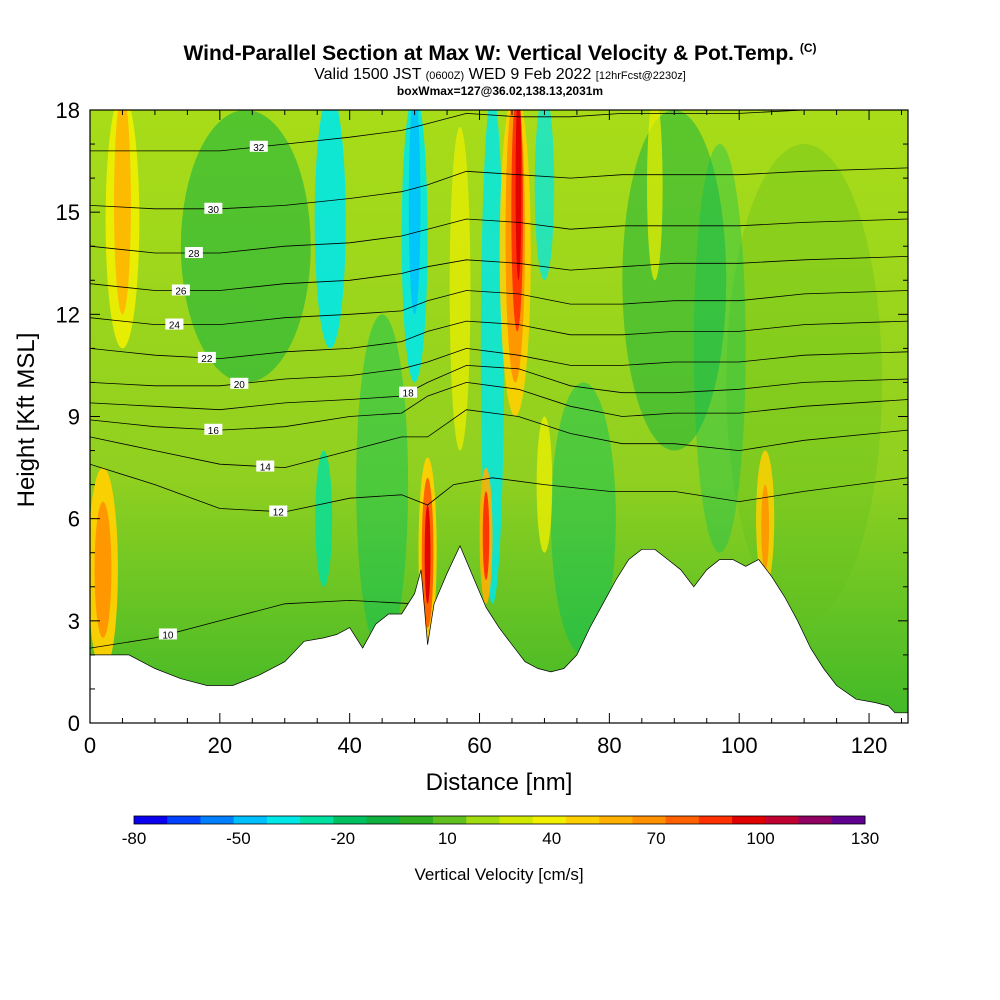 The height and width of the screenshot is (1000, 1000). I want to click on colorbar-title: Vertical Velocity [cm/s], so click(498, 874).